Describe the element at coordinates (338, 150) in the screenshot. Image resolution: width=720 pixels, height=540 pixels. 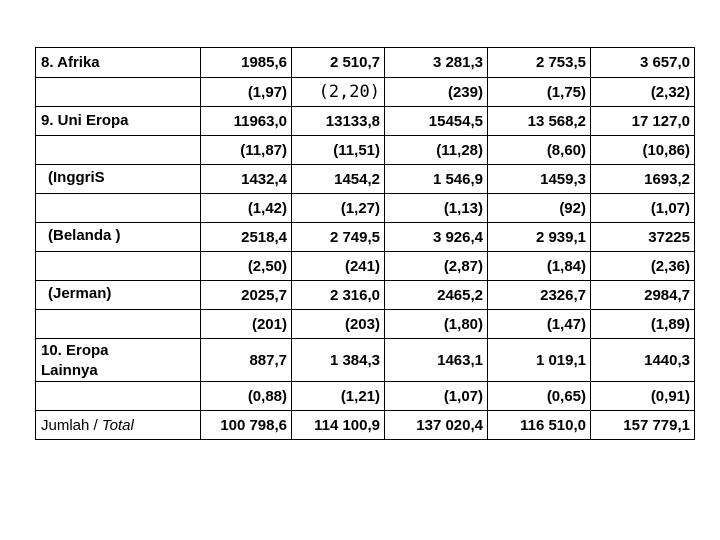
I see `cell: (11,51)` at that location.